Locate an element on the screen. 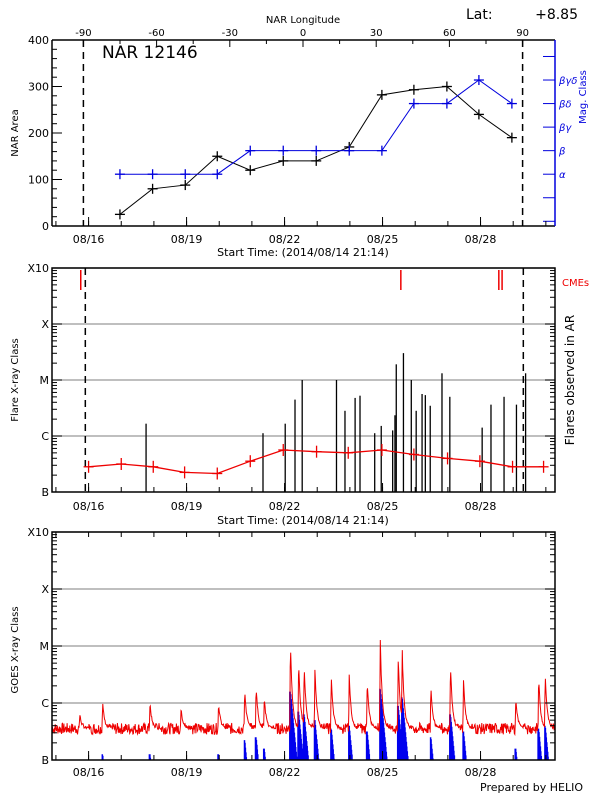 This screenshot has width=600, height=800. y-axis-label: GOES X-ray Class is located at coordinates (15, 649).